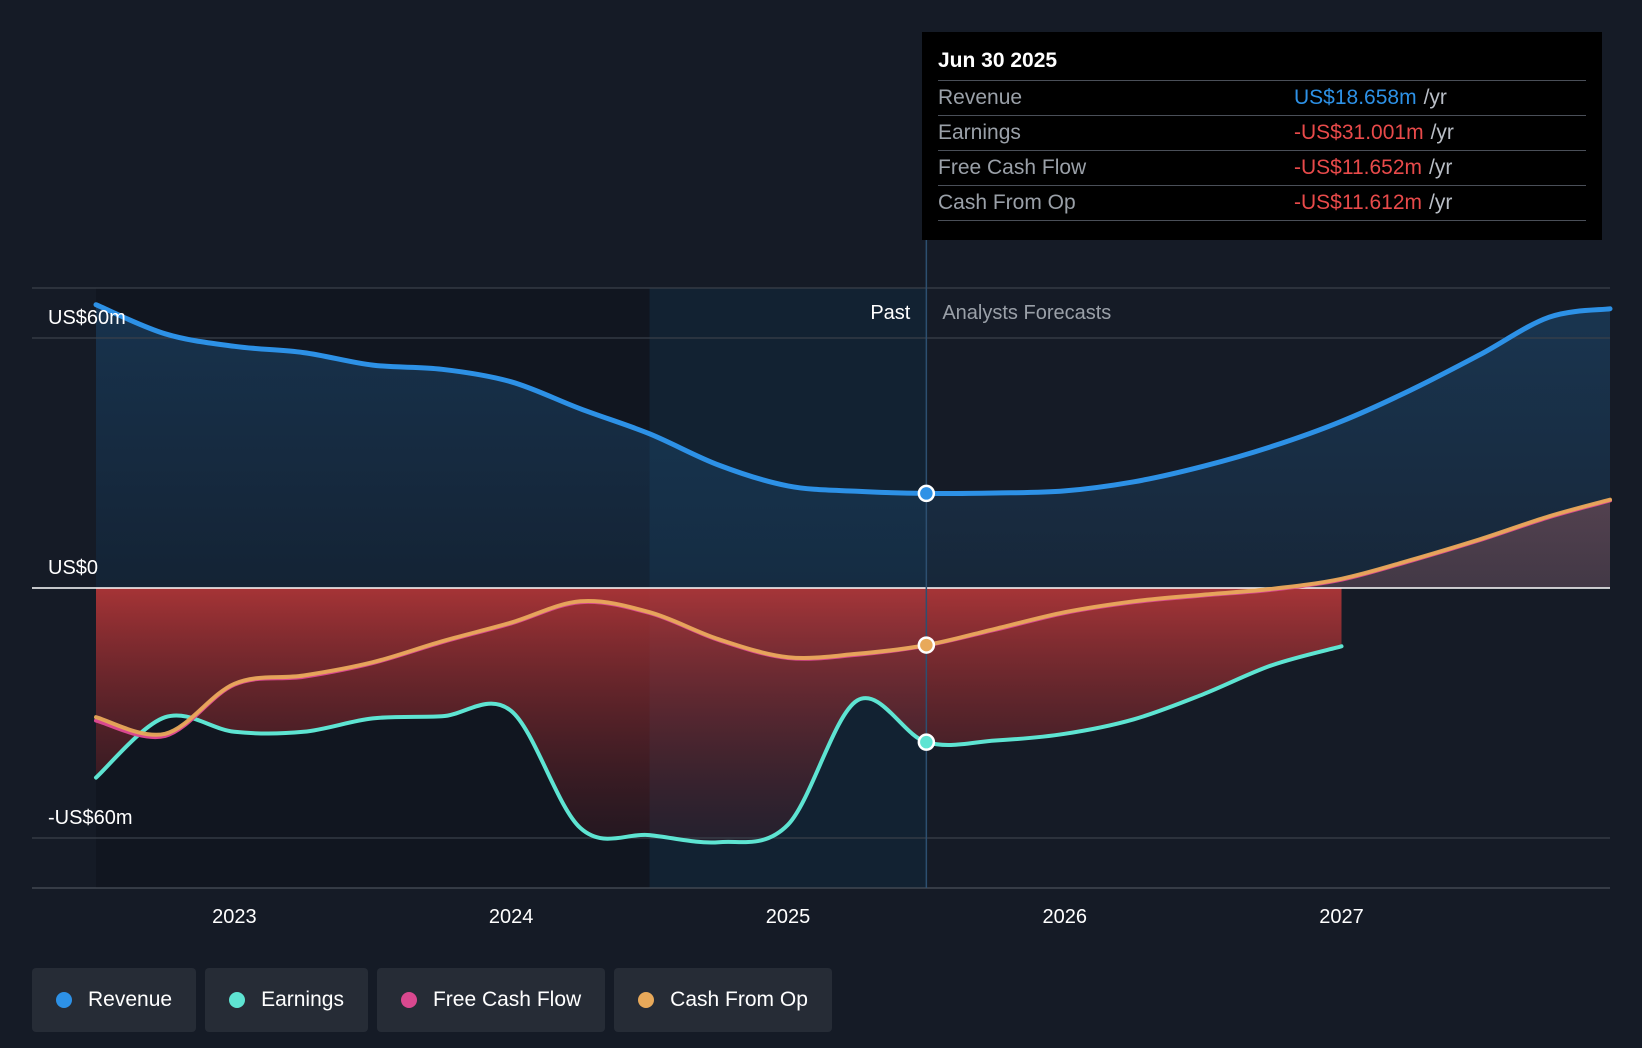 This screenshot has width=1642, height=1048. Describe the element at coordinates (980, 97) in the screenshot. I see `tooltip-label: Revenue` at that location.